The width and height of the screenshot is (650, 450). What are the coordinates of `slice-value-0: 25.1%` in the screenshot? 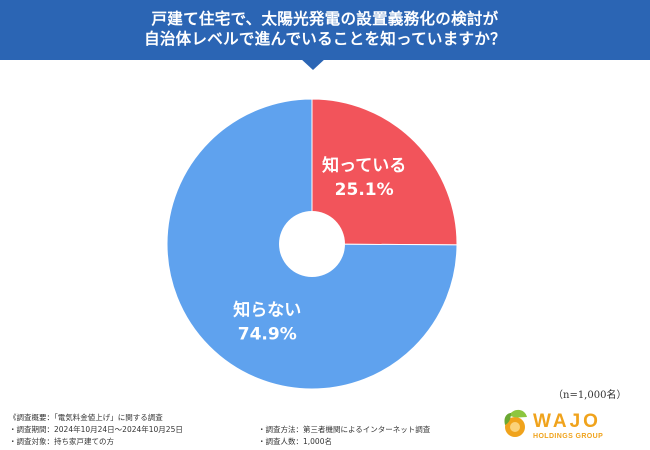 It's located at (364, 190).